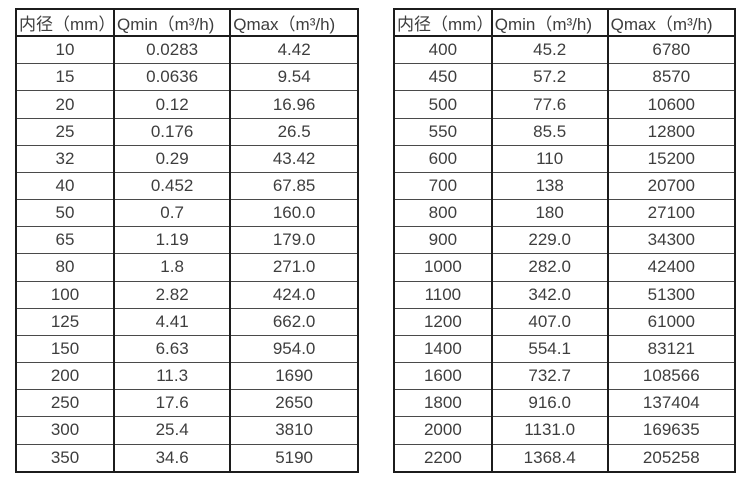 The height and width of the screenshot is (483, 750). What do you see at coordinates (294, 131) in the screenshot?
I see `qmax-cell: 26.5` at bounding box center [294, 131].